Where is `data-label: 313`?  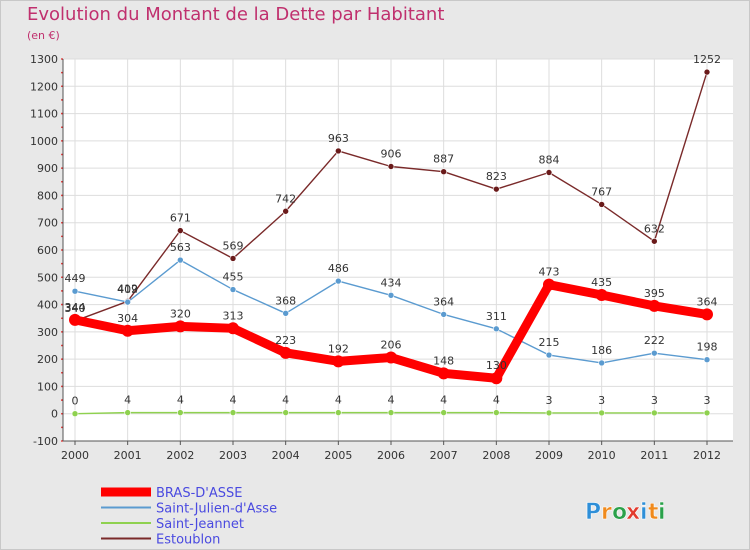 data-label: 313 is located at coordinates (233, 315).